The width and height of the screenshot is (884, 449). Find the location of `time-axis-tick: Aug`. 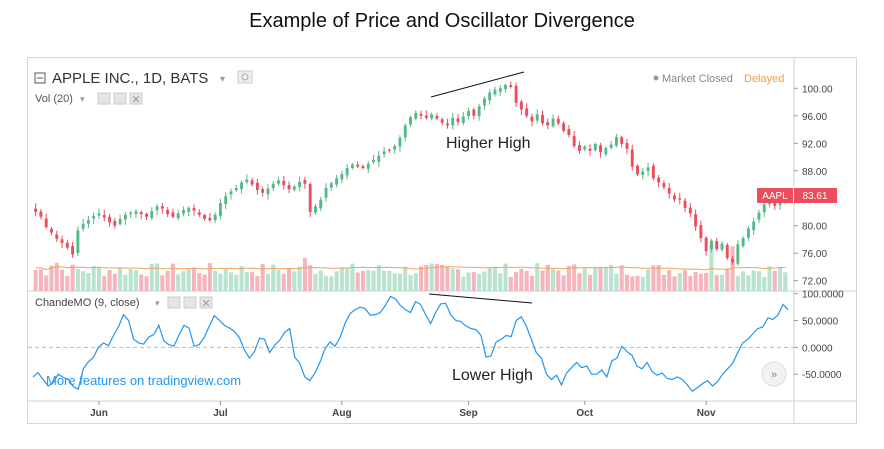

time-axis-tick: Aug is located at coordinates (341, 413).